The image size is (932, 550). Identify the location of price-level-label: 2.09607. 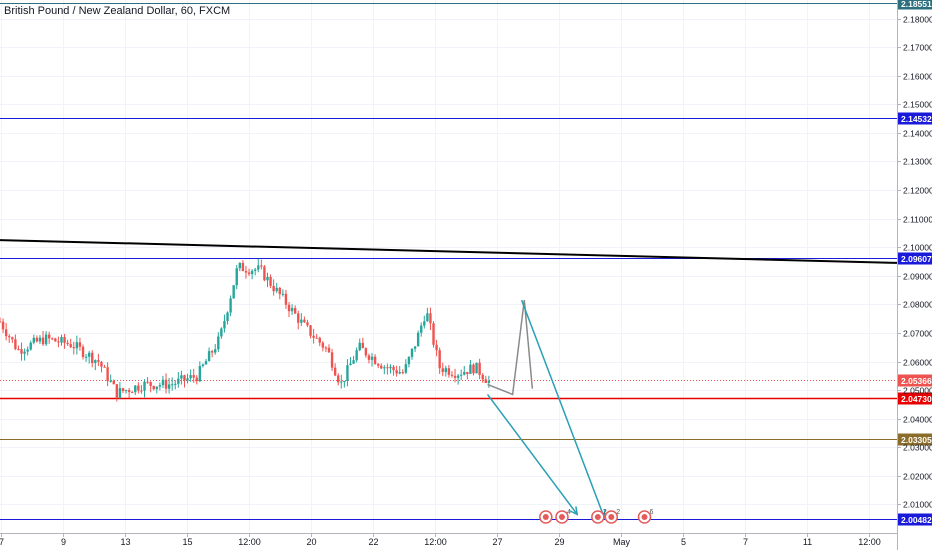
(916, 259).